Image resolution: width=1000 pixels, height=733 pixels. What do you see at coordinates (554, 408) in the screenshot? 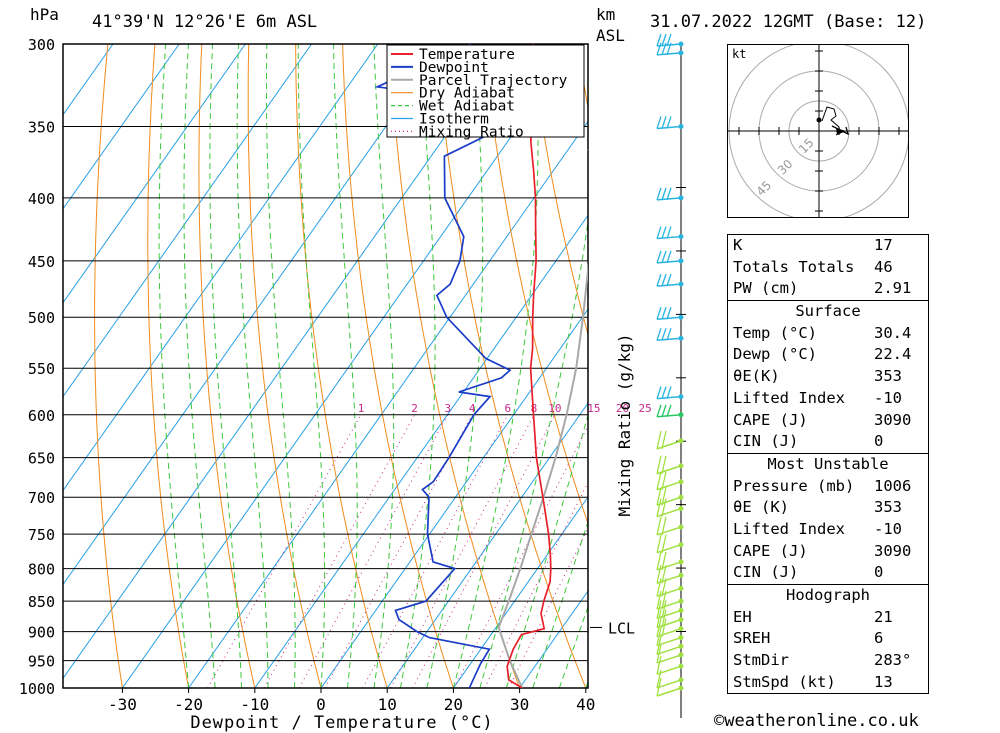
I see `mixing-ratio-label: 10` at bounding box center [554, 408].